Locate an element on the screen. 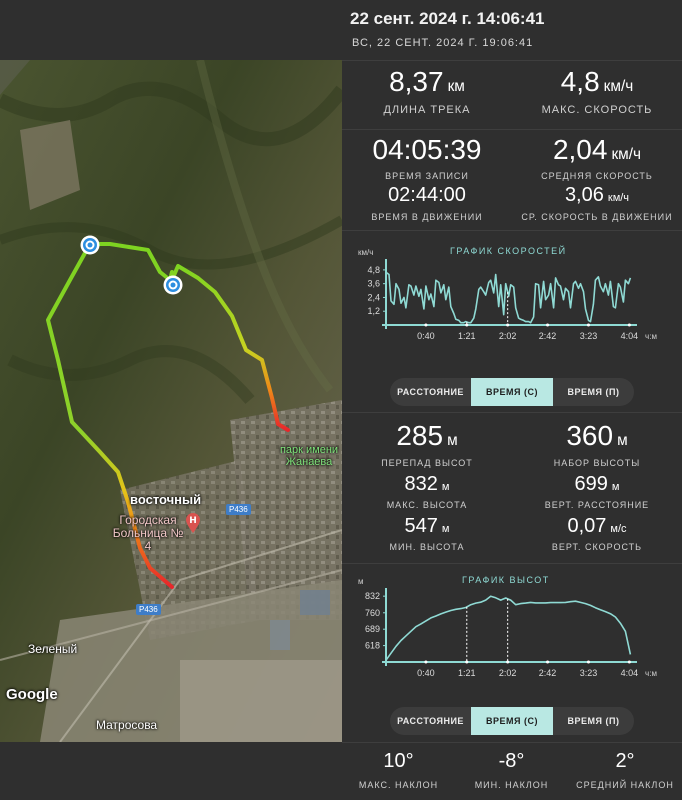  avg-slope-value: 2° is located at coordinates (625, 761).